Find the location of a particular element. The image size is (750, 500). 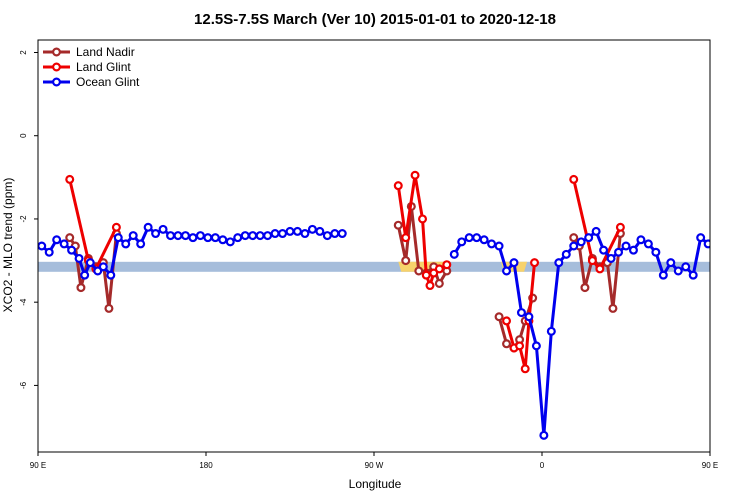

legend-item-land-nadir: Land Nadir is located at coordinates (89, 52).